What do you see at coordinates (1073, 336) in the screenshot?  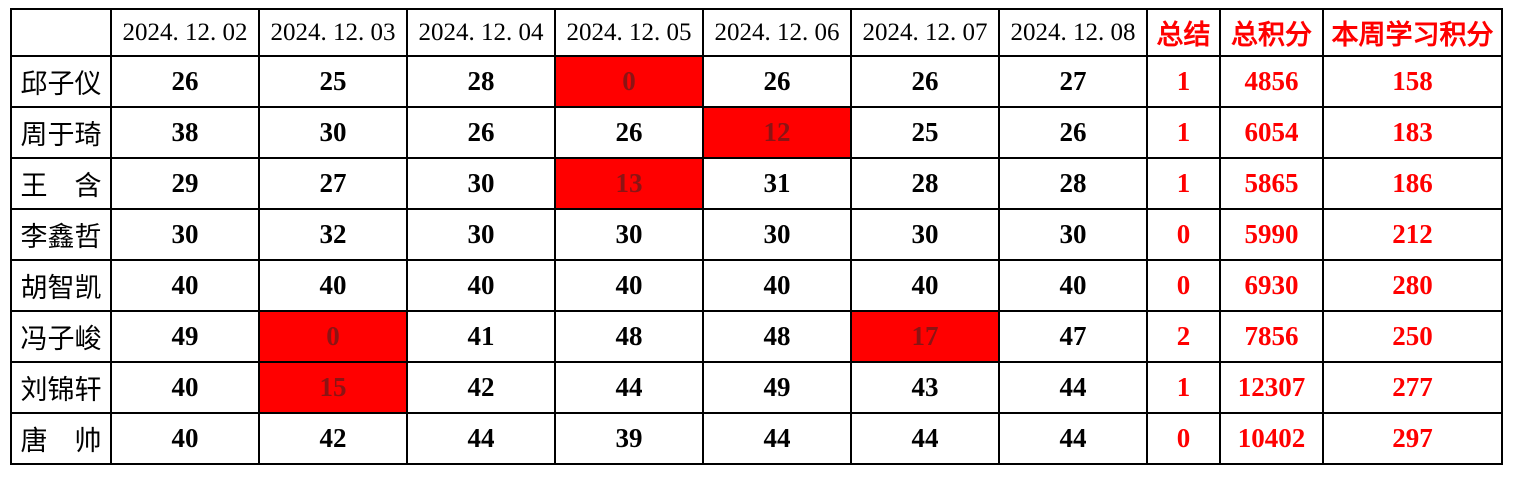 I see `daily-score-cell: 47` at bounding box center [1073, 336].